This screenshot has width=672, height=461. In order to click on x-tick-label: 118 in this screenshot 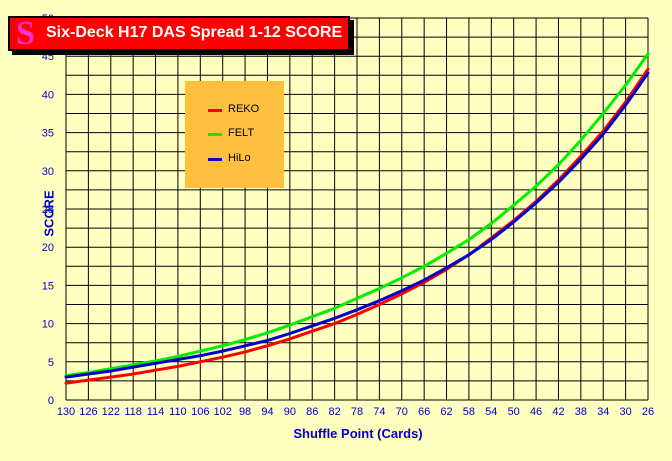, I will do `click(133, 412)`.